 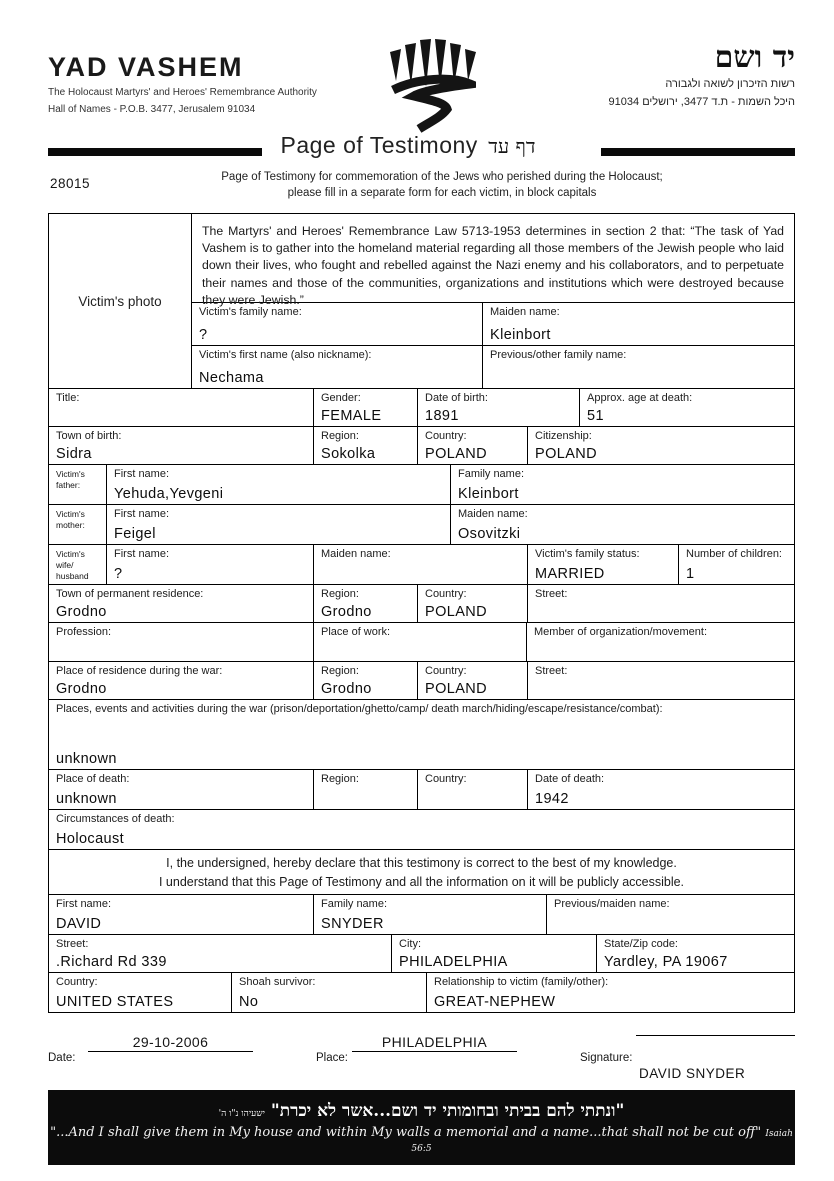 I want to click on title-divider-right, so click(x=698, y=152).